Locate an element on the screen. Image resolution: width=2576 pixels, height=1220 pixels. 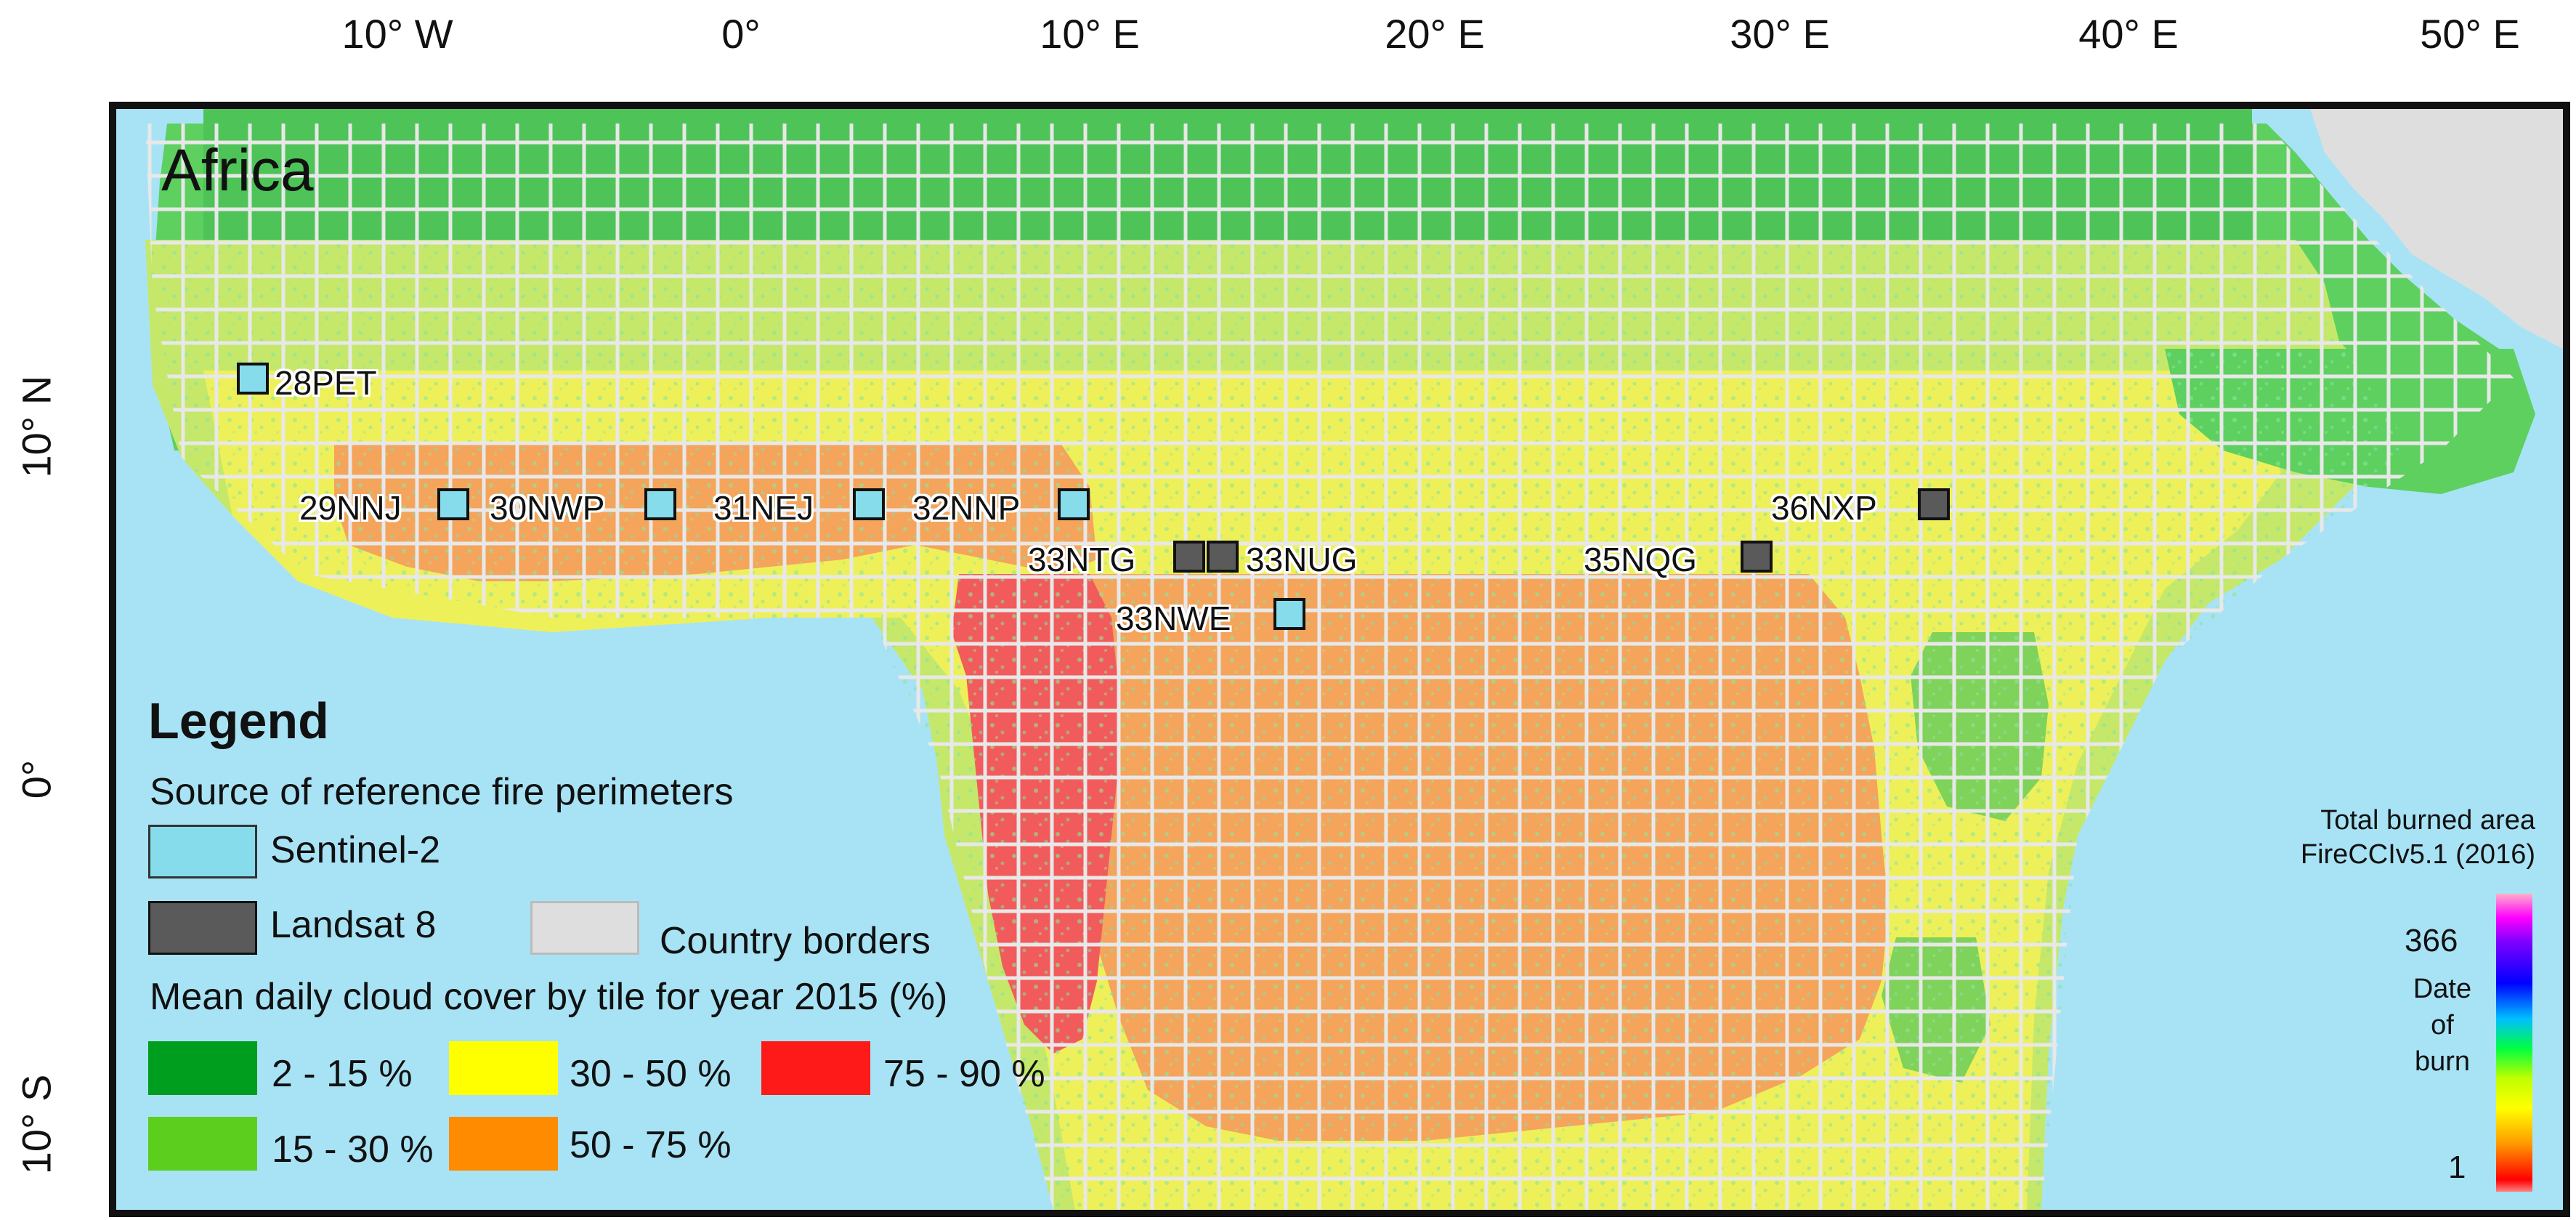
legend-cloud-label-50-75: 50 - 75 % is located at coordinates (651, 1145).